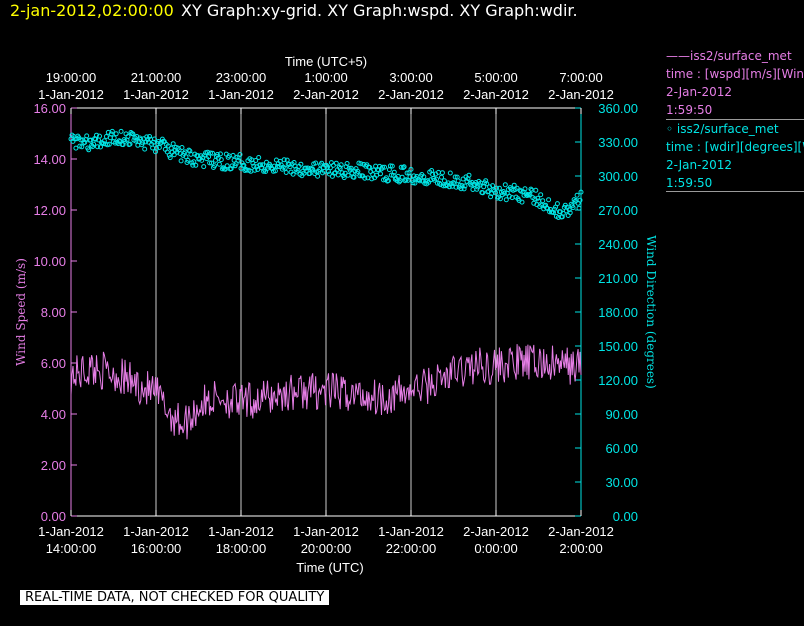  Describe the element at coordinates (618, 210) in the screenshot. I see `right-tick-label: 270.00` at that location.